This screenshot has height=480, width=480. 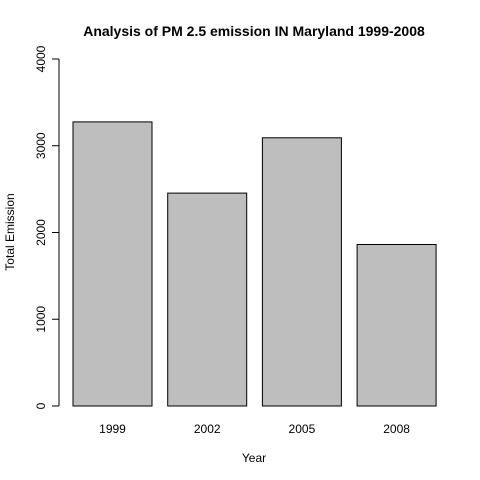 I want to click on x-tick-label: 2002, so click(x=207, y=429).